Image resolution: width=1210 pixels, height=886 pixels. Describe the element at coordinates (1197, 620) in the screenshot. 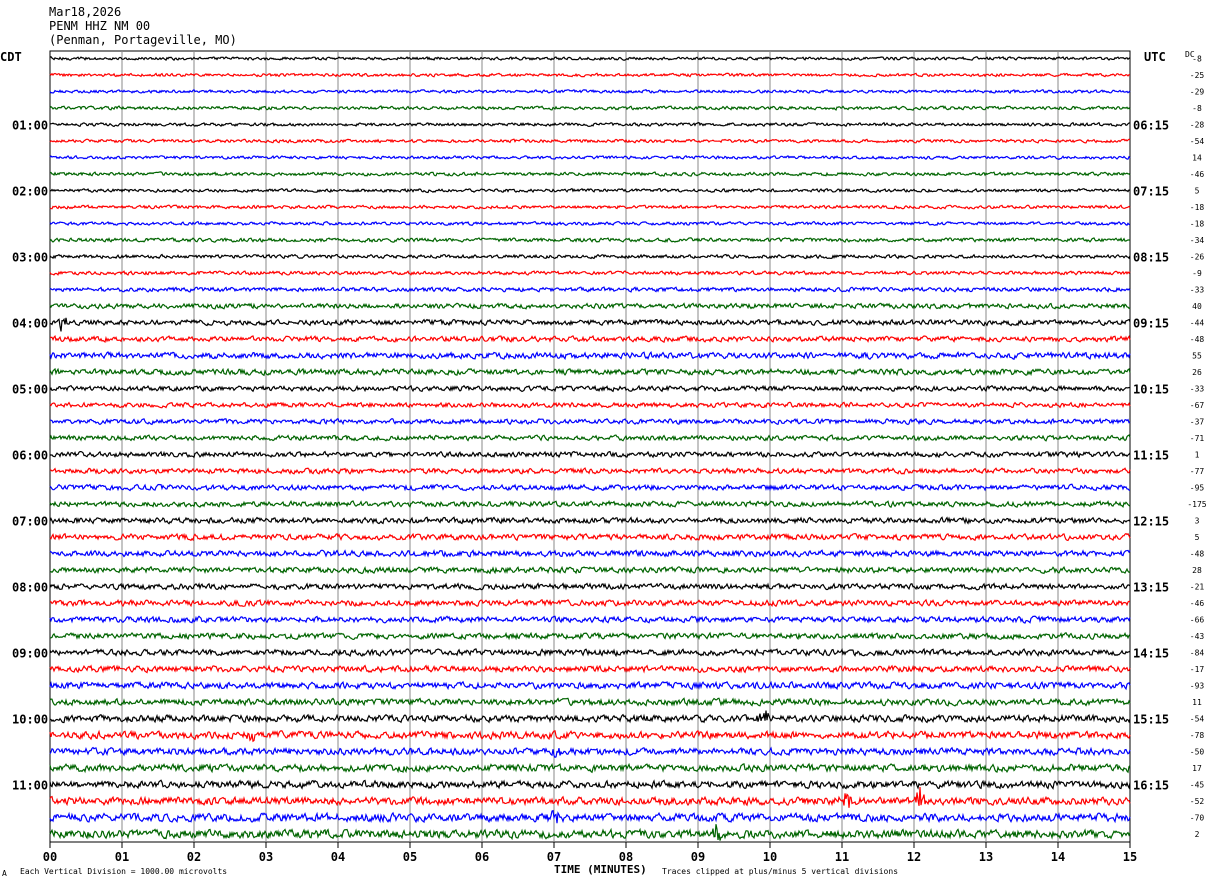

I see `dc-offset-label: -66` at that location.